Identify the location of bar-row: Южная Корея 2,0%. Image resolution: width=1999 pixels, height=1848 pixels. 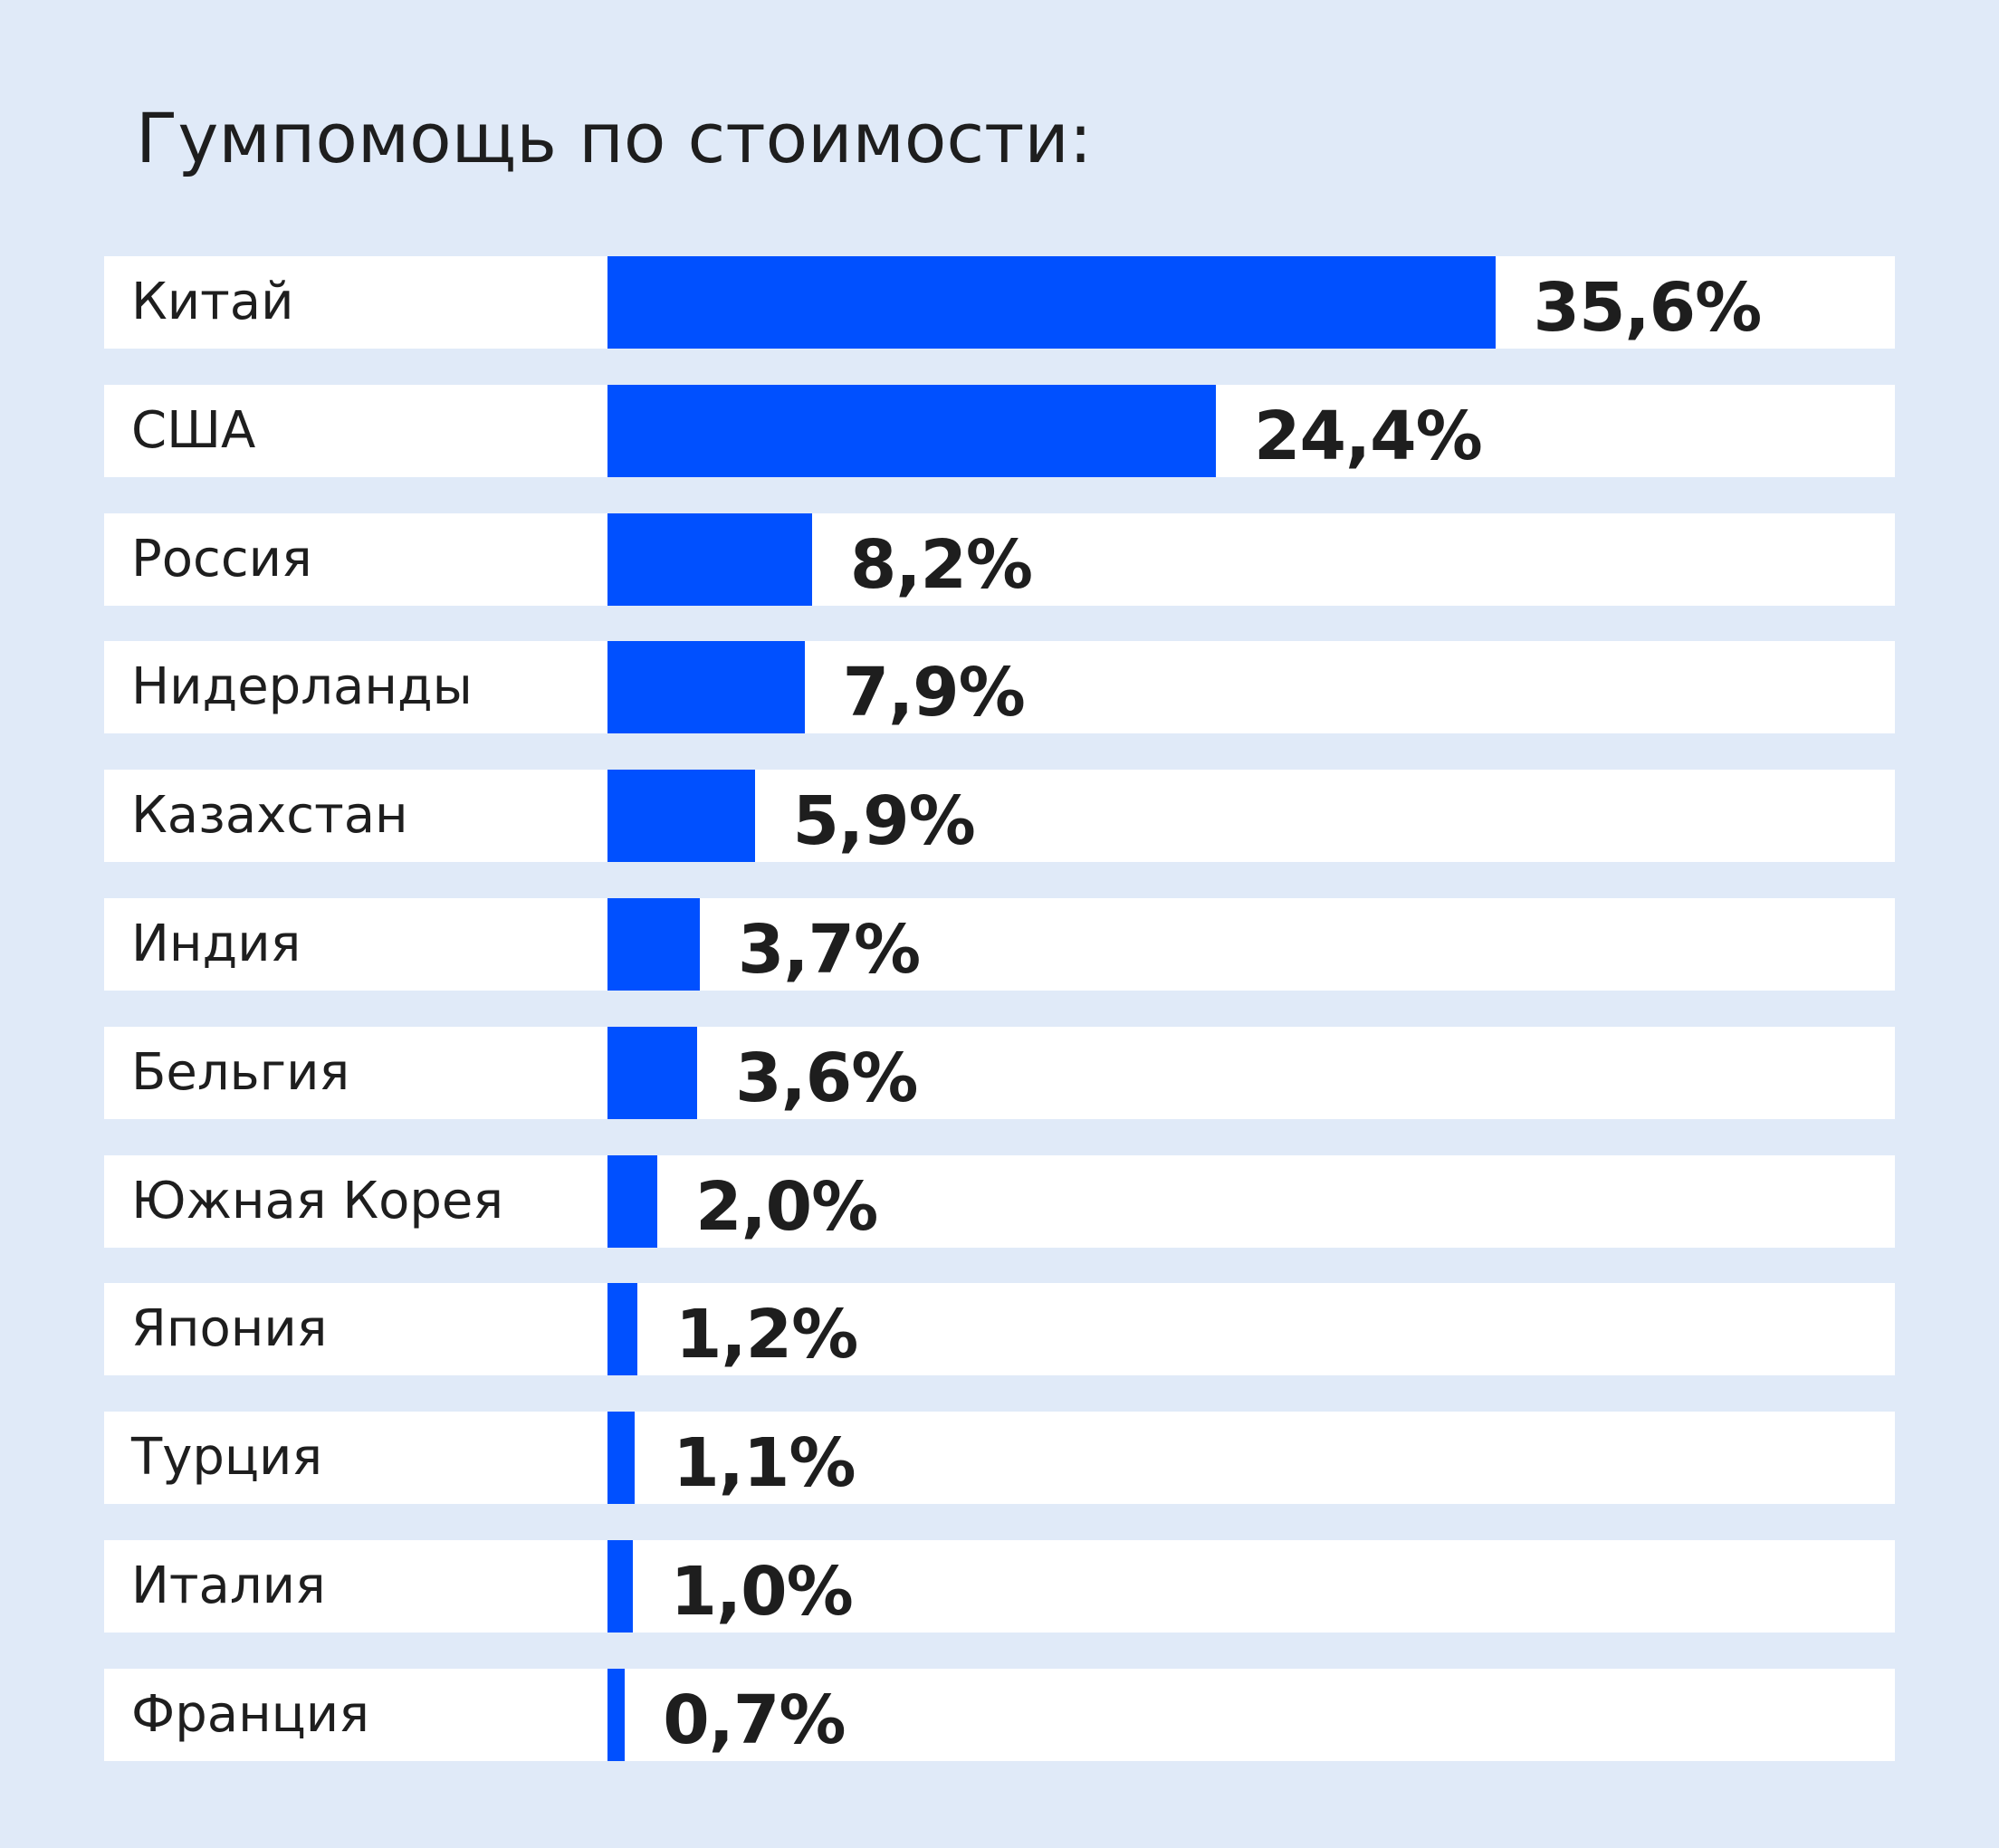
(999, 1201).